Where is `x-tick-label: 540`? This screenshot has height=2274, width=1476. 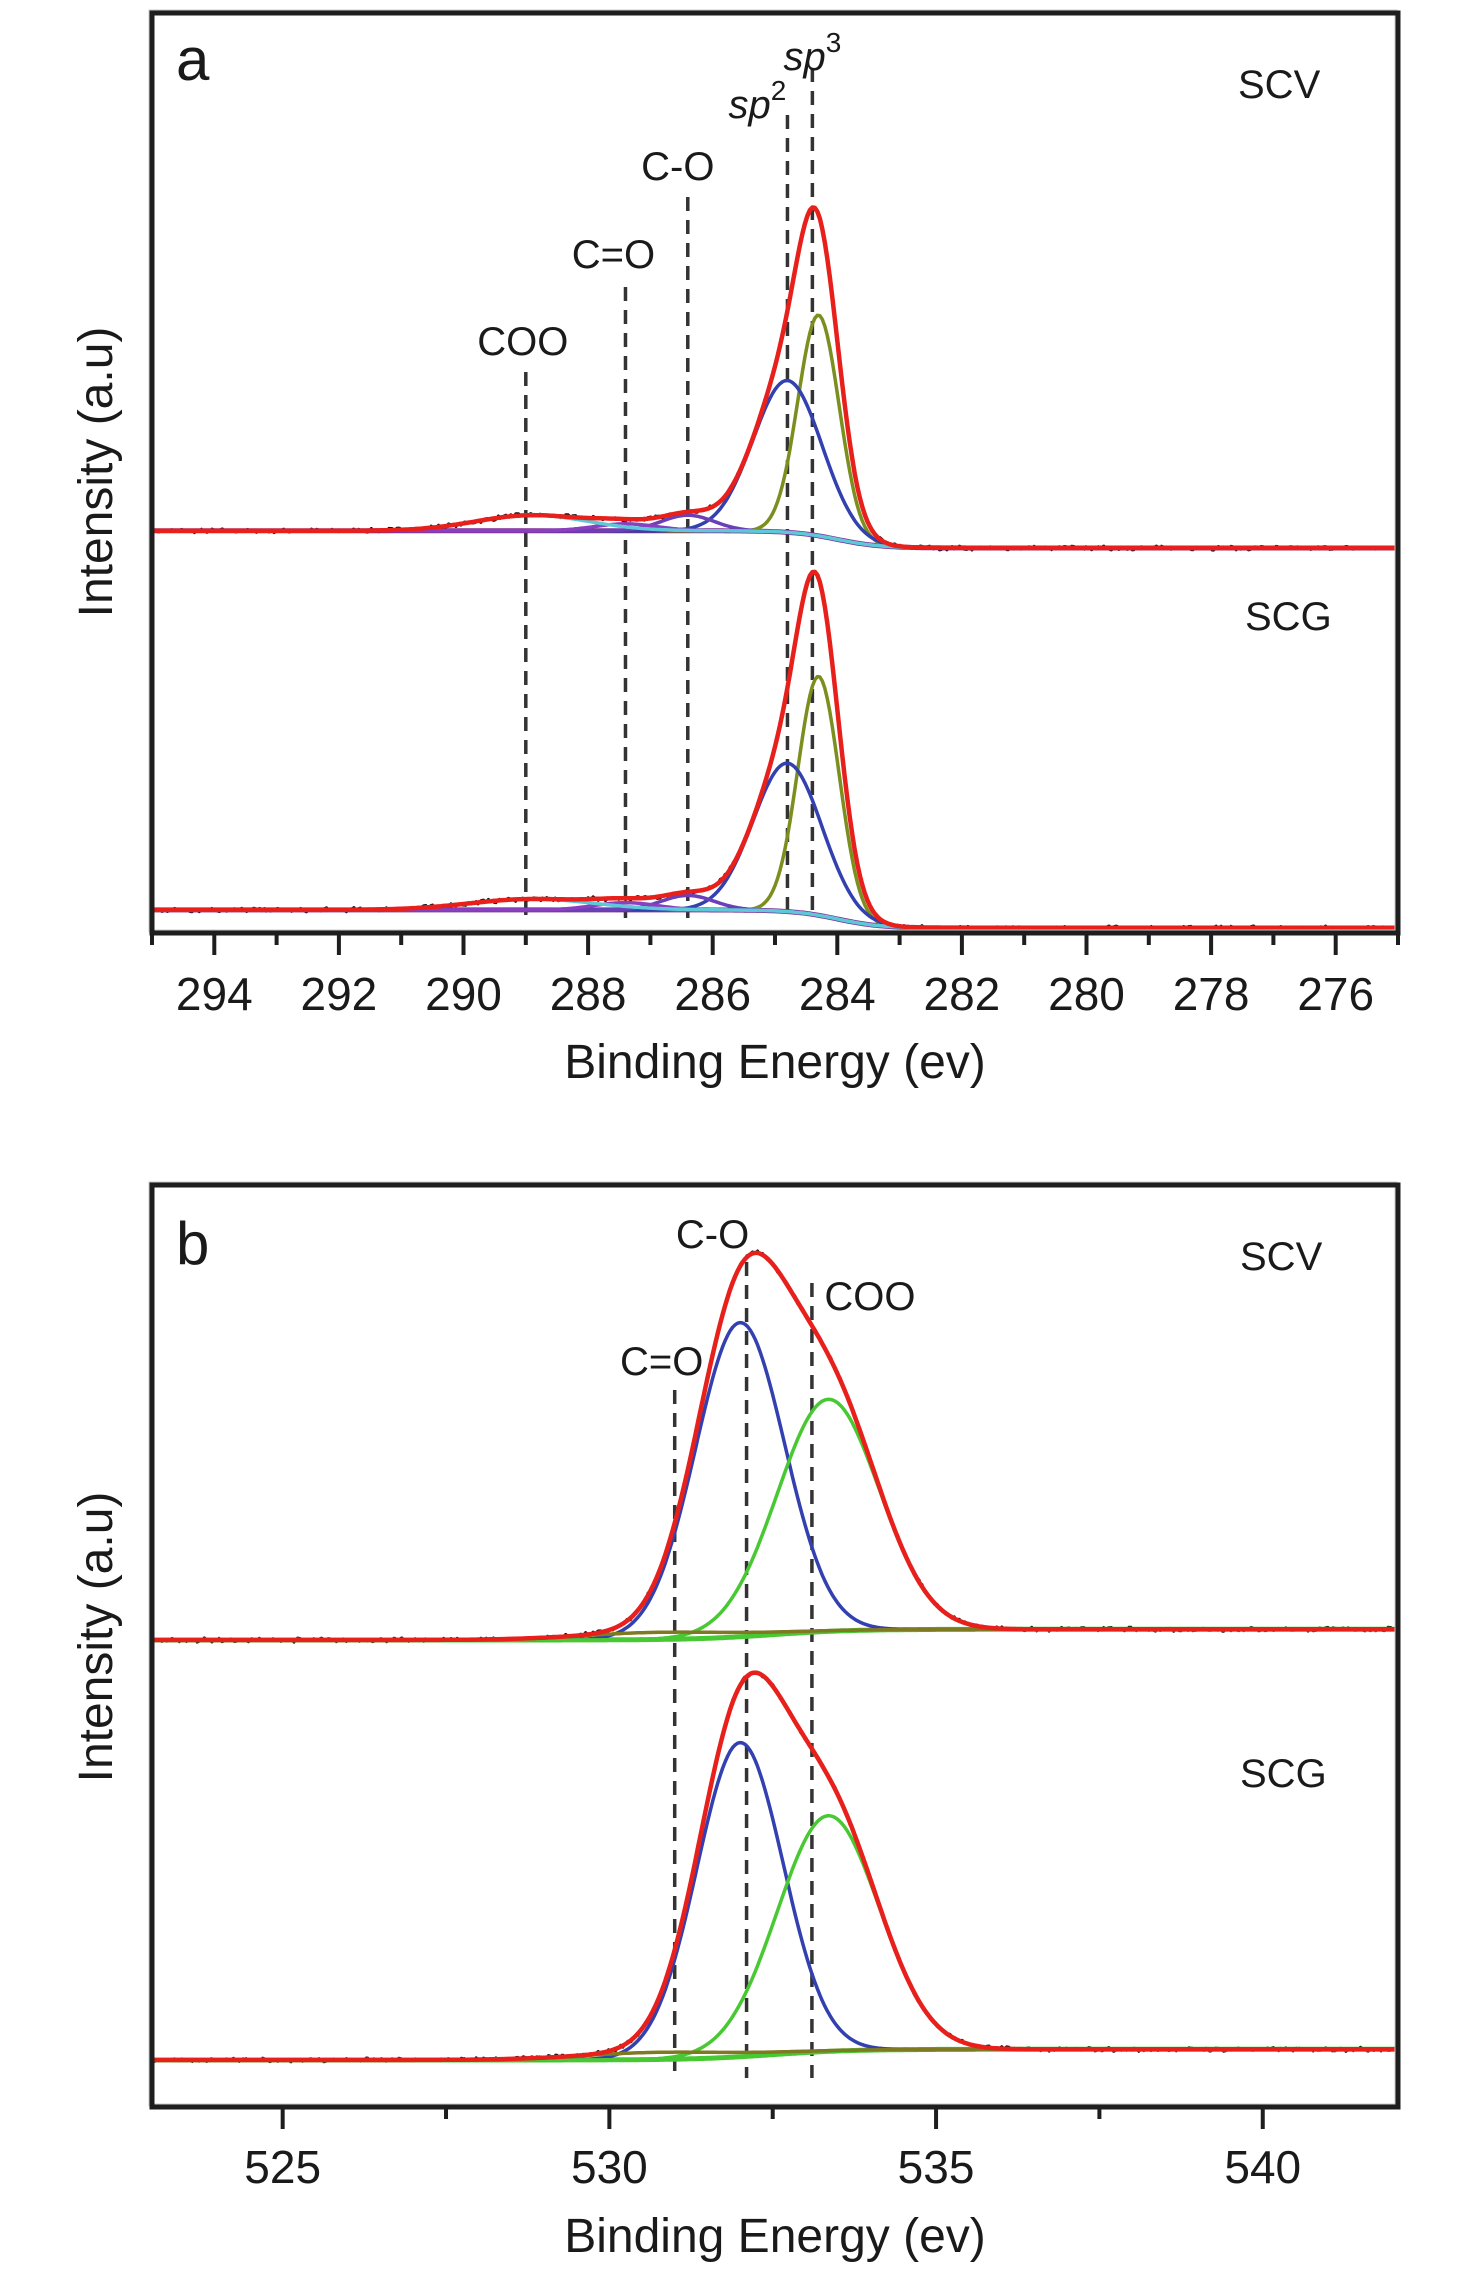 x-tick-label: 540 is located at coordinates (1262, 2167).